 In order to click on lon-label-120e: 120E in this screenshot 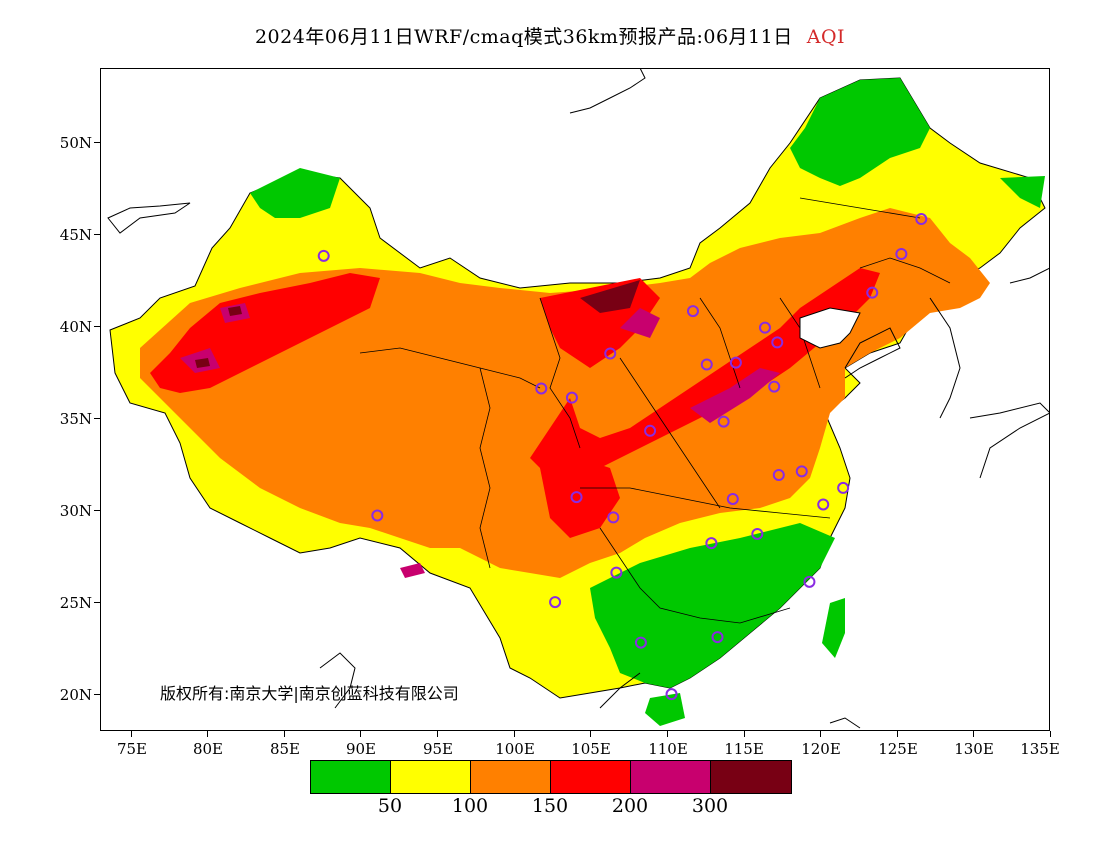, I will do `click(821, 749)`.